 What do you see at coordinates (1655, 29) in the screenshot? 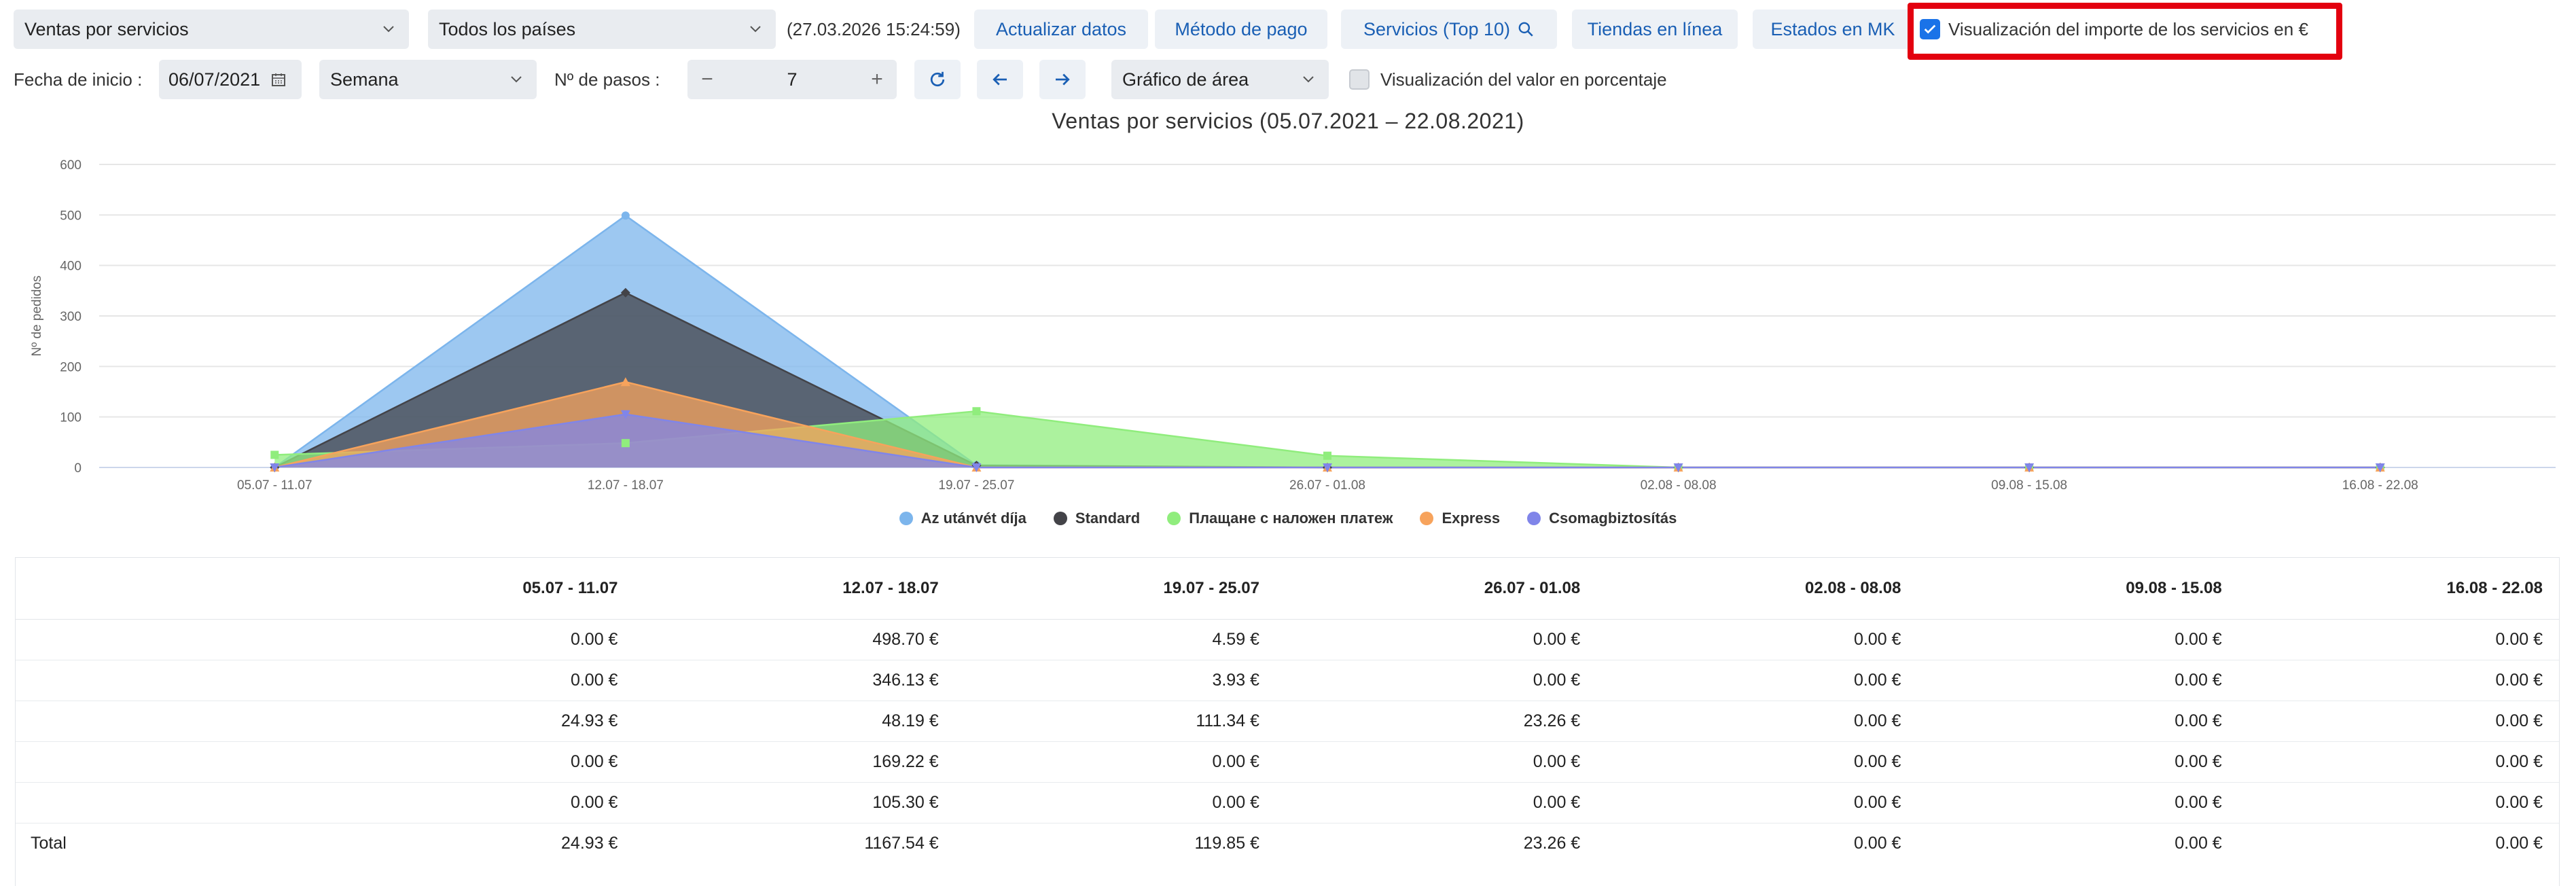
I see `online-stores-button: Tiendas en línea` at bounding box center [1655, 29].